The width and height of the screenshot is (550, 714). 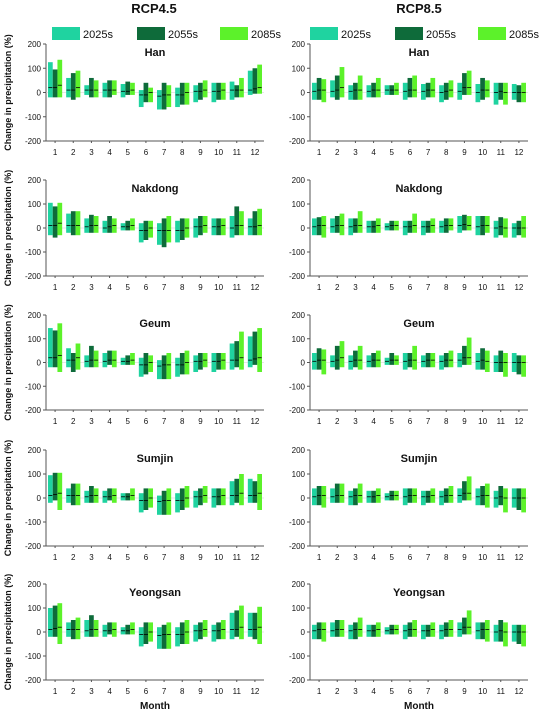 I want to click on x-axis-label: Month, so click(x=155, y=706).